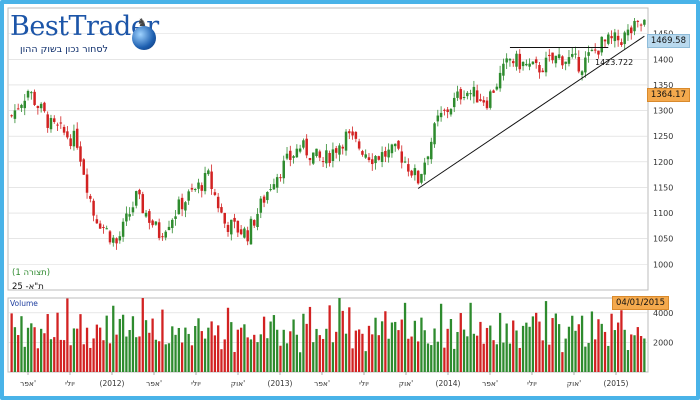  Describe the element at coordinates (64, 49) in the screenshot. I see `logo-tagline: לסחור נכון בשוק ההון` at that location.